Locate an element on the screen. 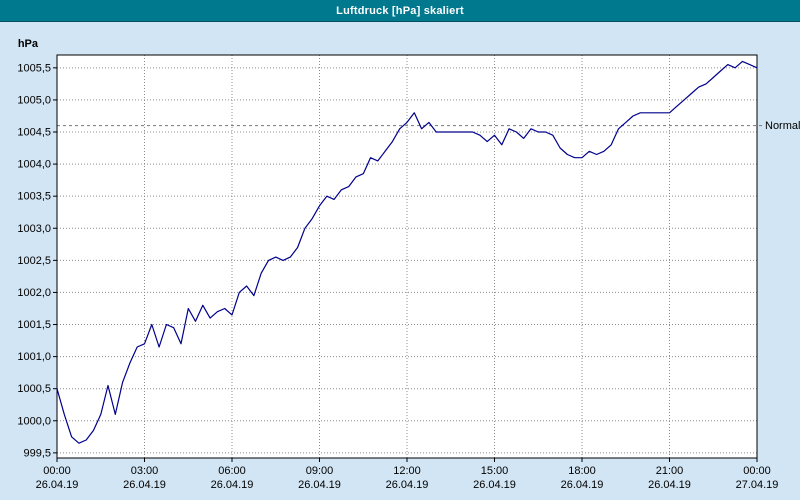 This screenshot has width=800, height=500. x-tick-time-label: 09:00 is located at coordinates (320, 471).